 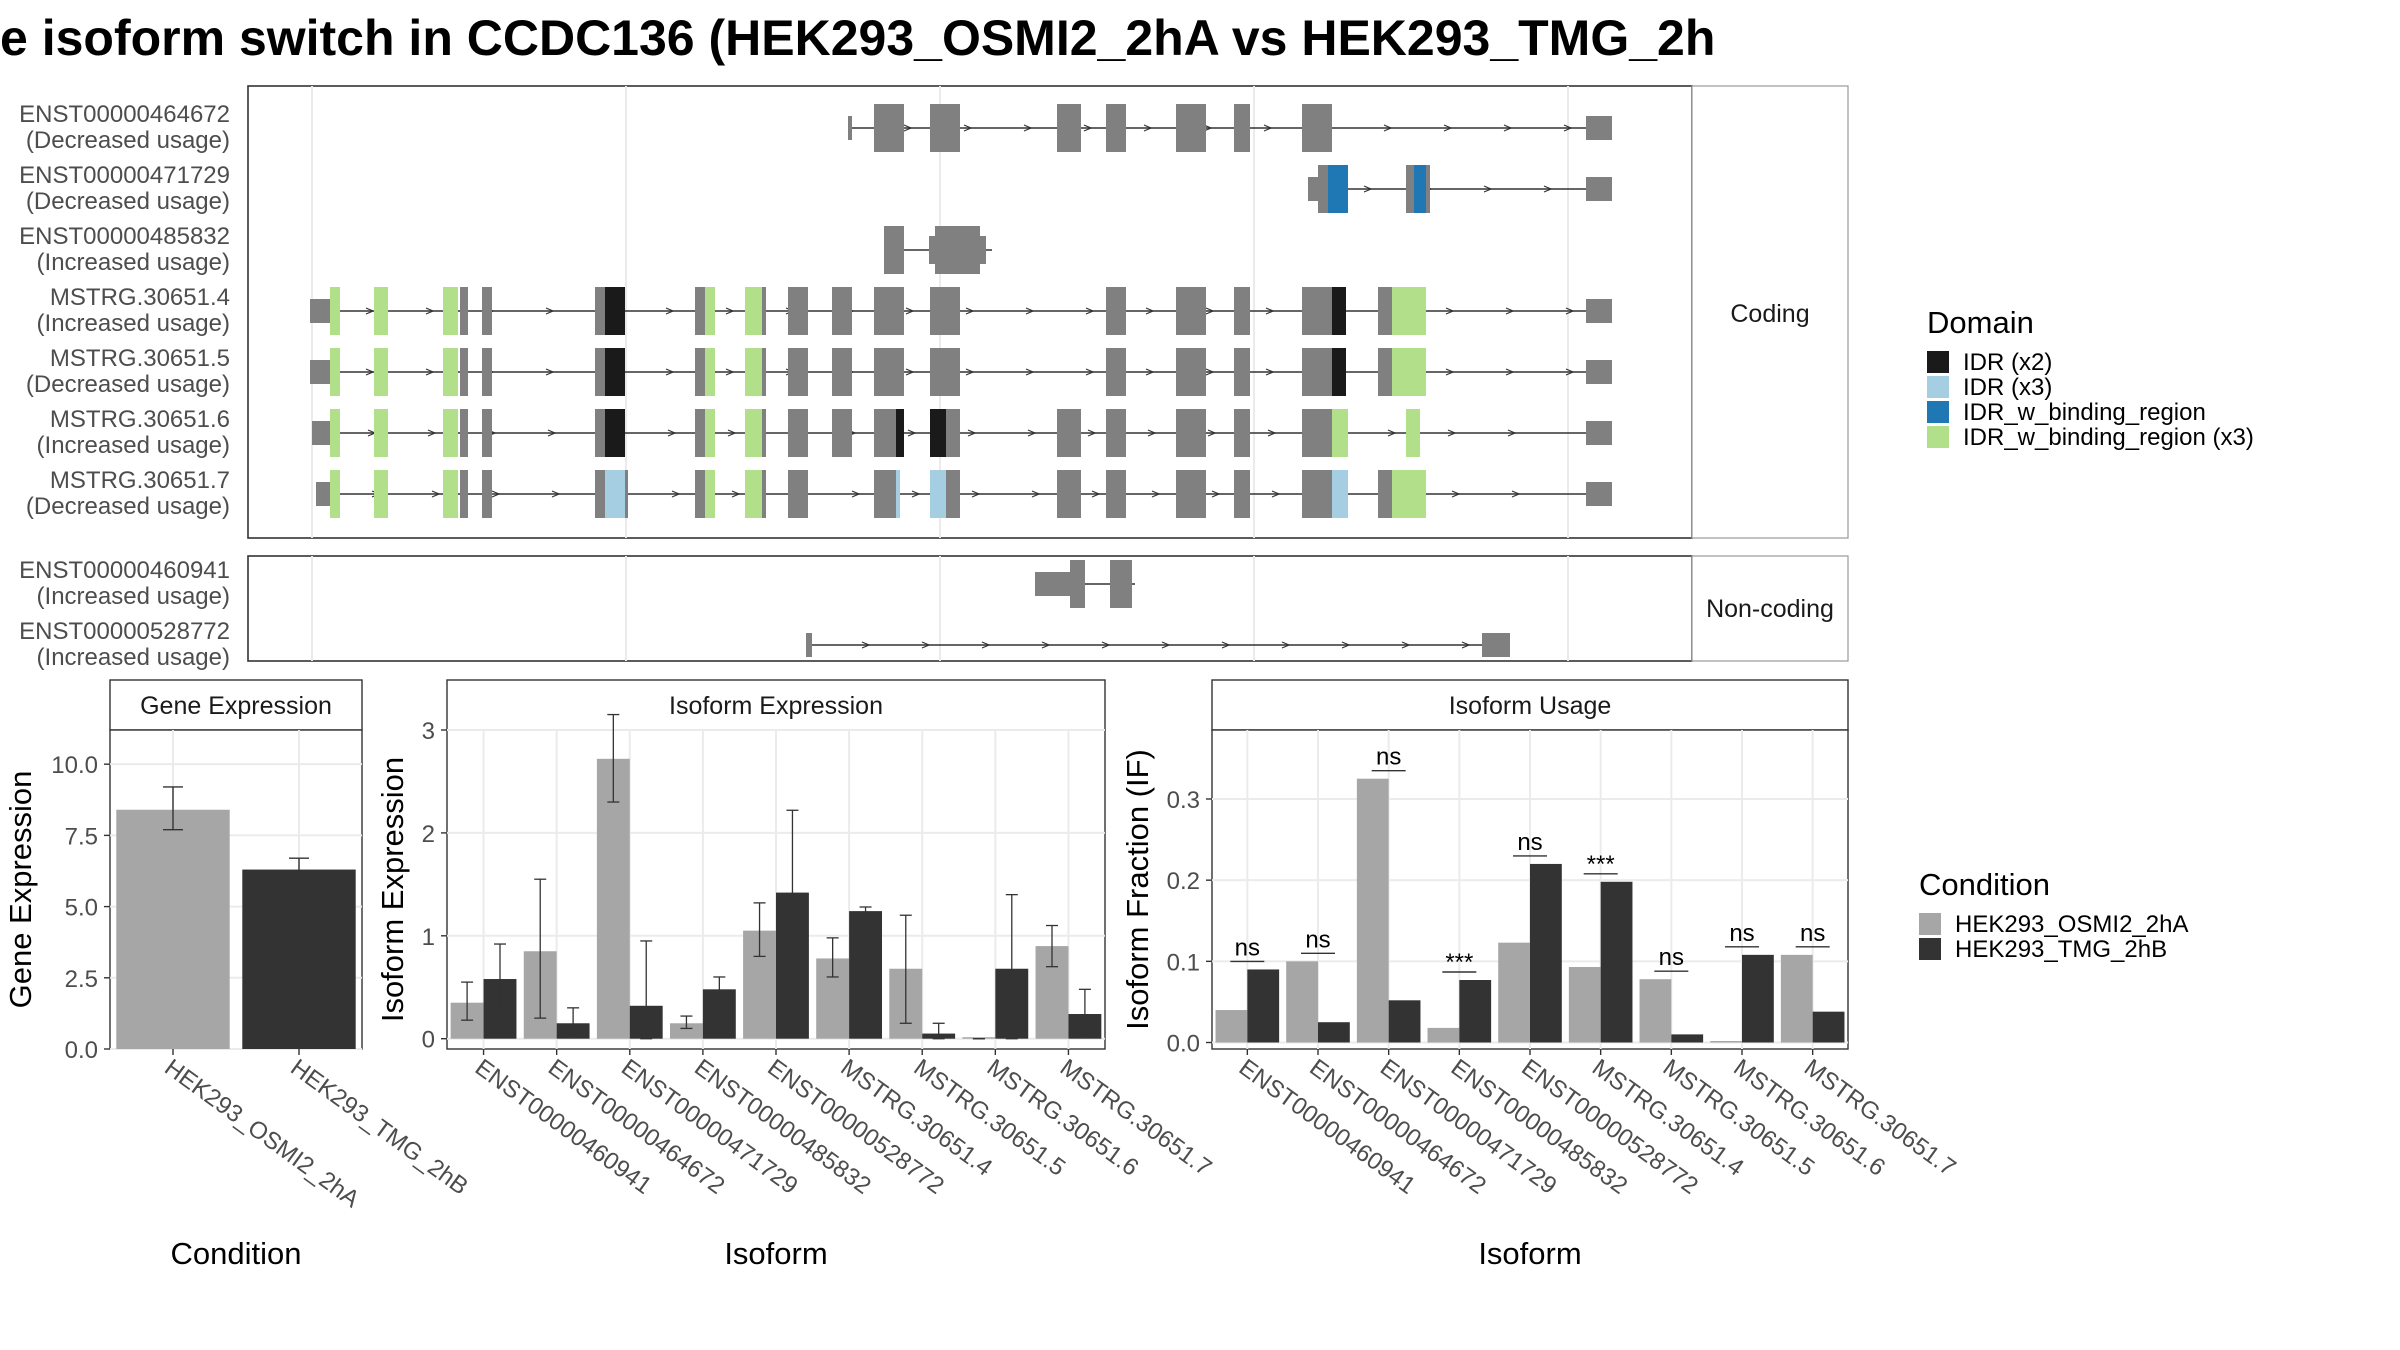 What do you see at coordinates (1183, 800) in the screenshot?
I see `y-tick-label: 0.3` at bounding box center [1183, 800].